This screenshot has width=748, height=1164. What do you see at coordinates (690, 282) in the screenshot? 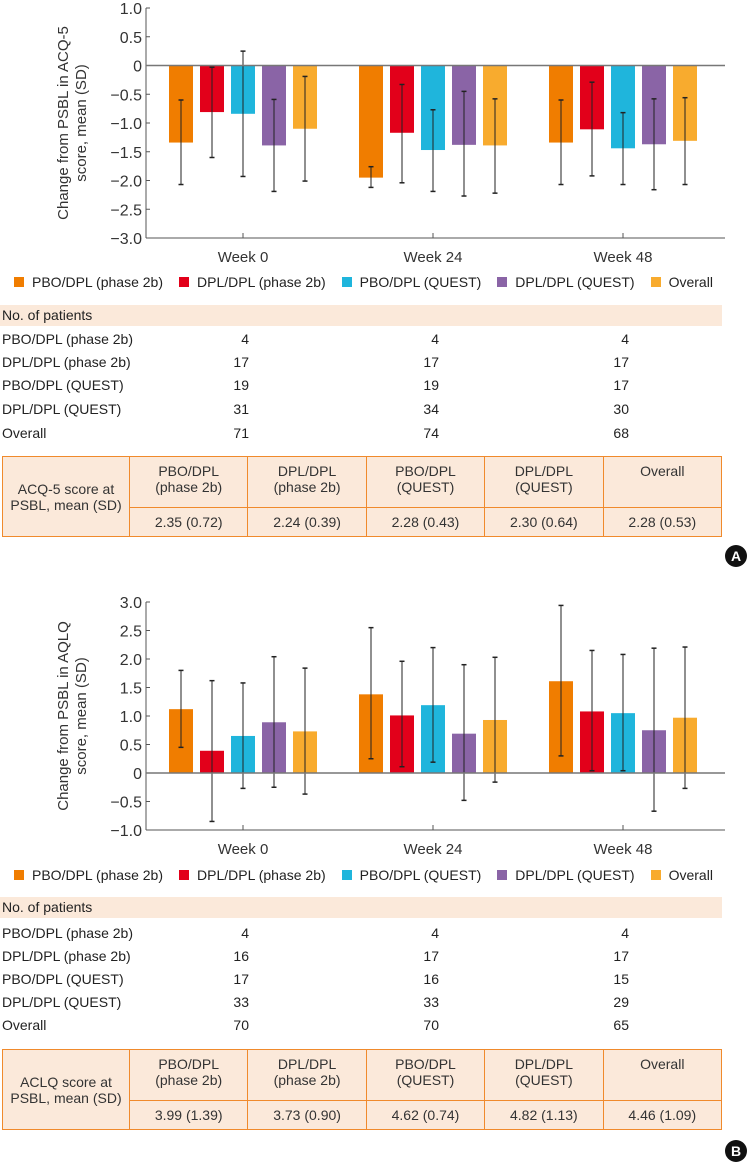
I see `legend-label: Overall` at bounding box center [690, 282].